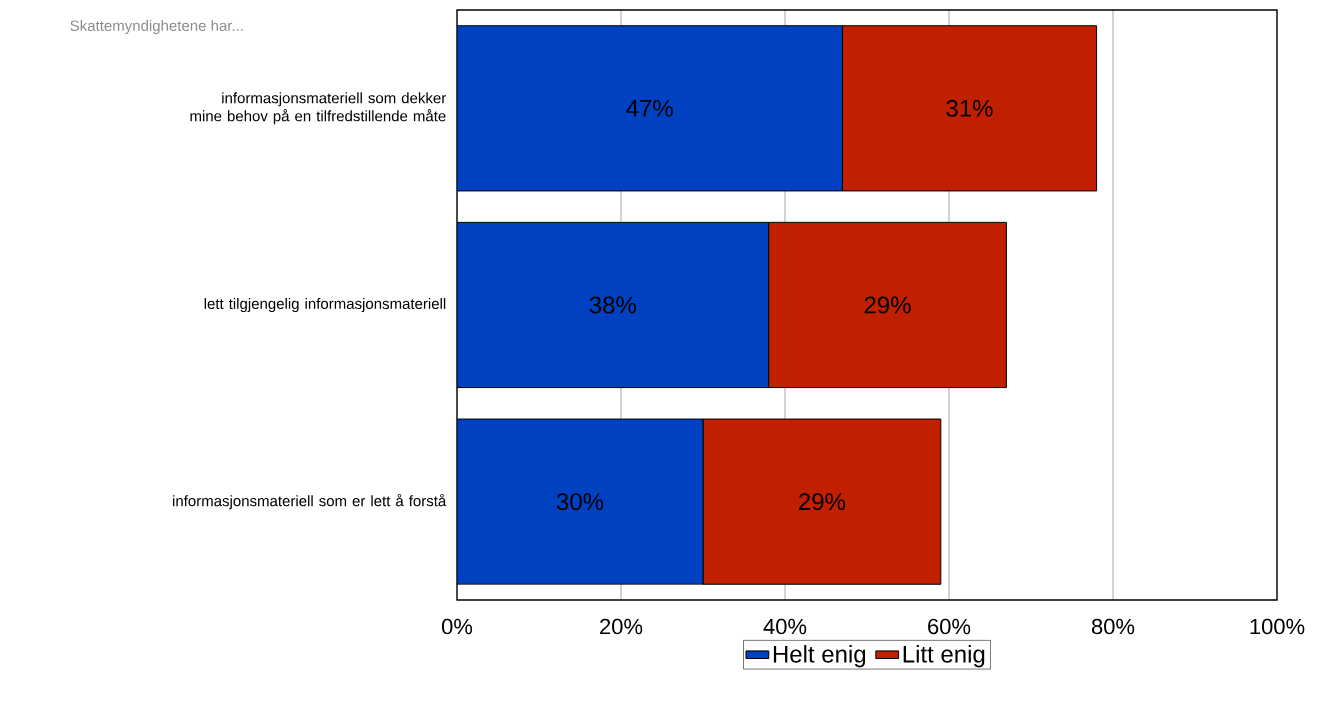 The height and width of the screenshot is (713, 1328). I want to click on y-tick-label: lett tilgjengelig informasjonsmateriell, so click(325, 304).